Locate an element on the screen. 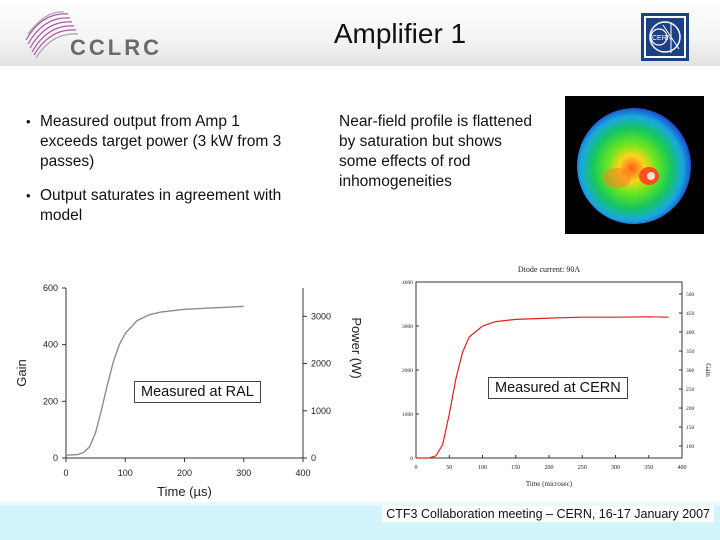 This screenshot has height=540, width=720. y2-tick-label: 150 is located at coordinates (690, 428).